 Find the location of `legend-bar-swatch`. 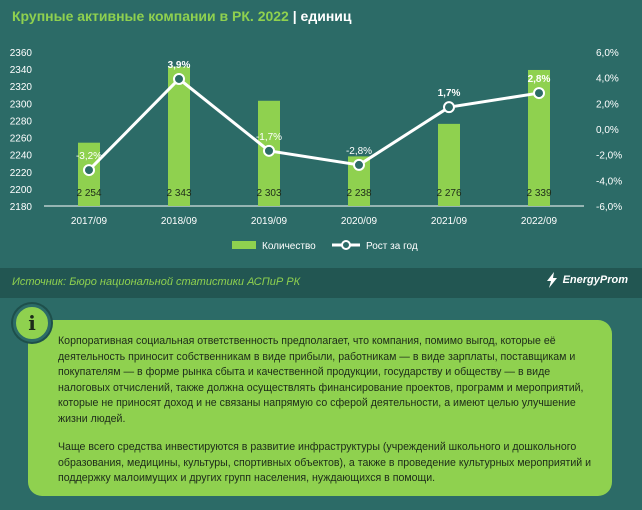

legend-bar-swatch is located at coordinates (244, 245).